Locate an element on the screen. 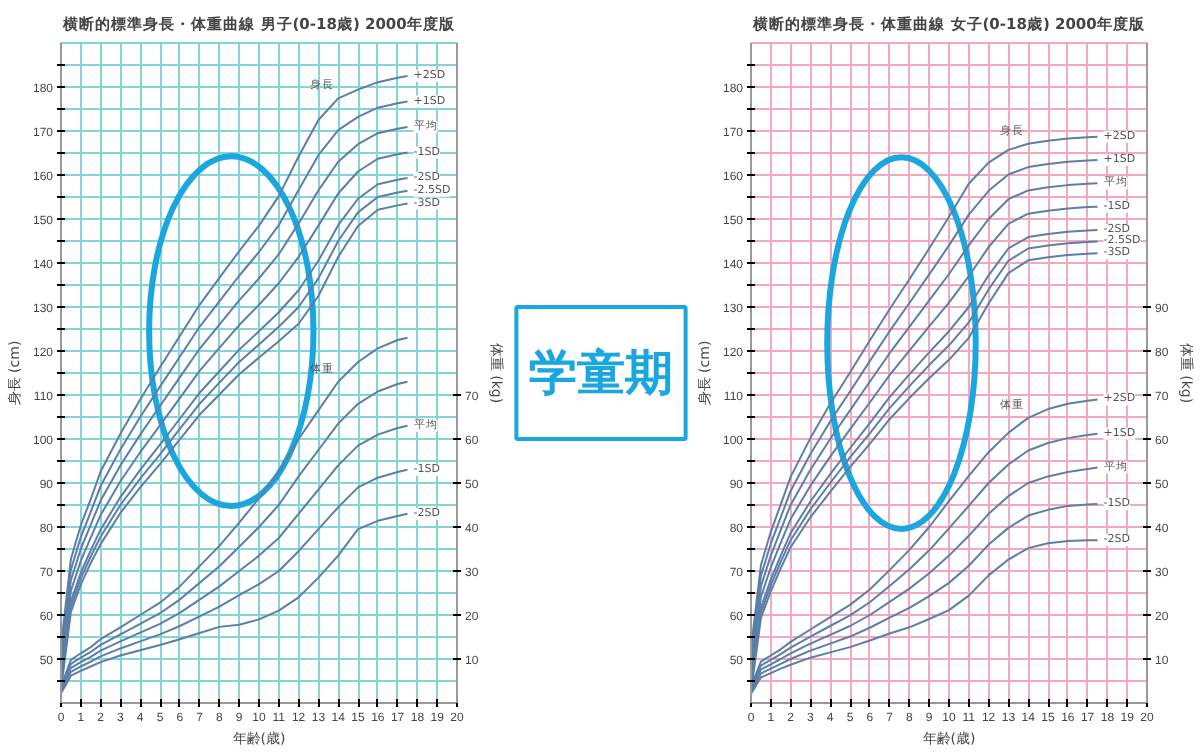  text: 学童期 is located at coordinates (601, 373).